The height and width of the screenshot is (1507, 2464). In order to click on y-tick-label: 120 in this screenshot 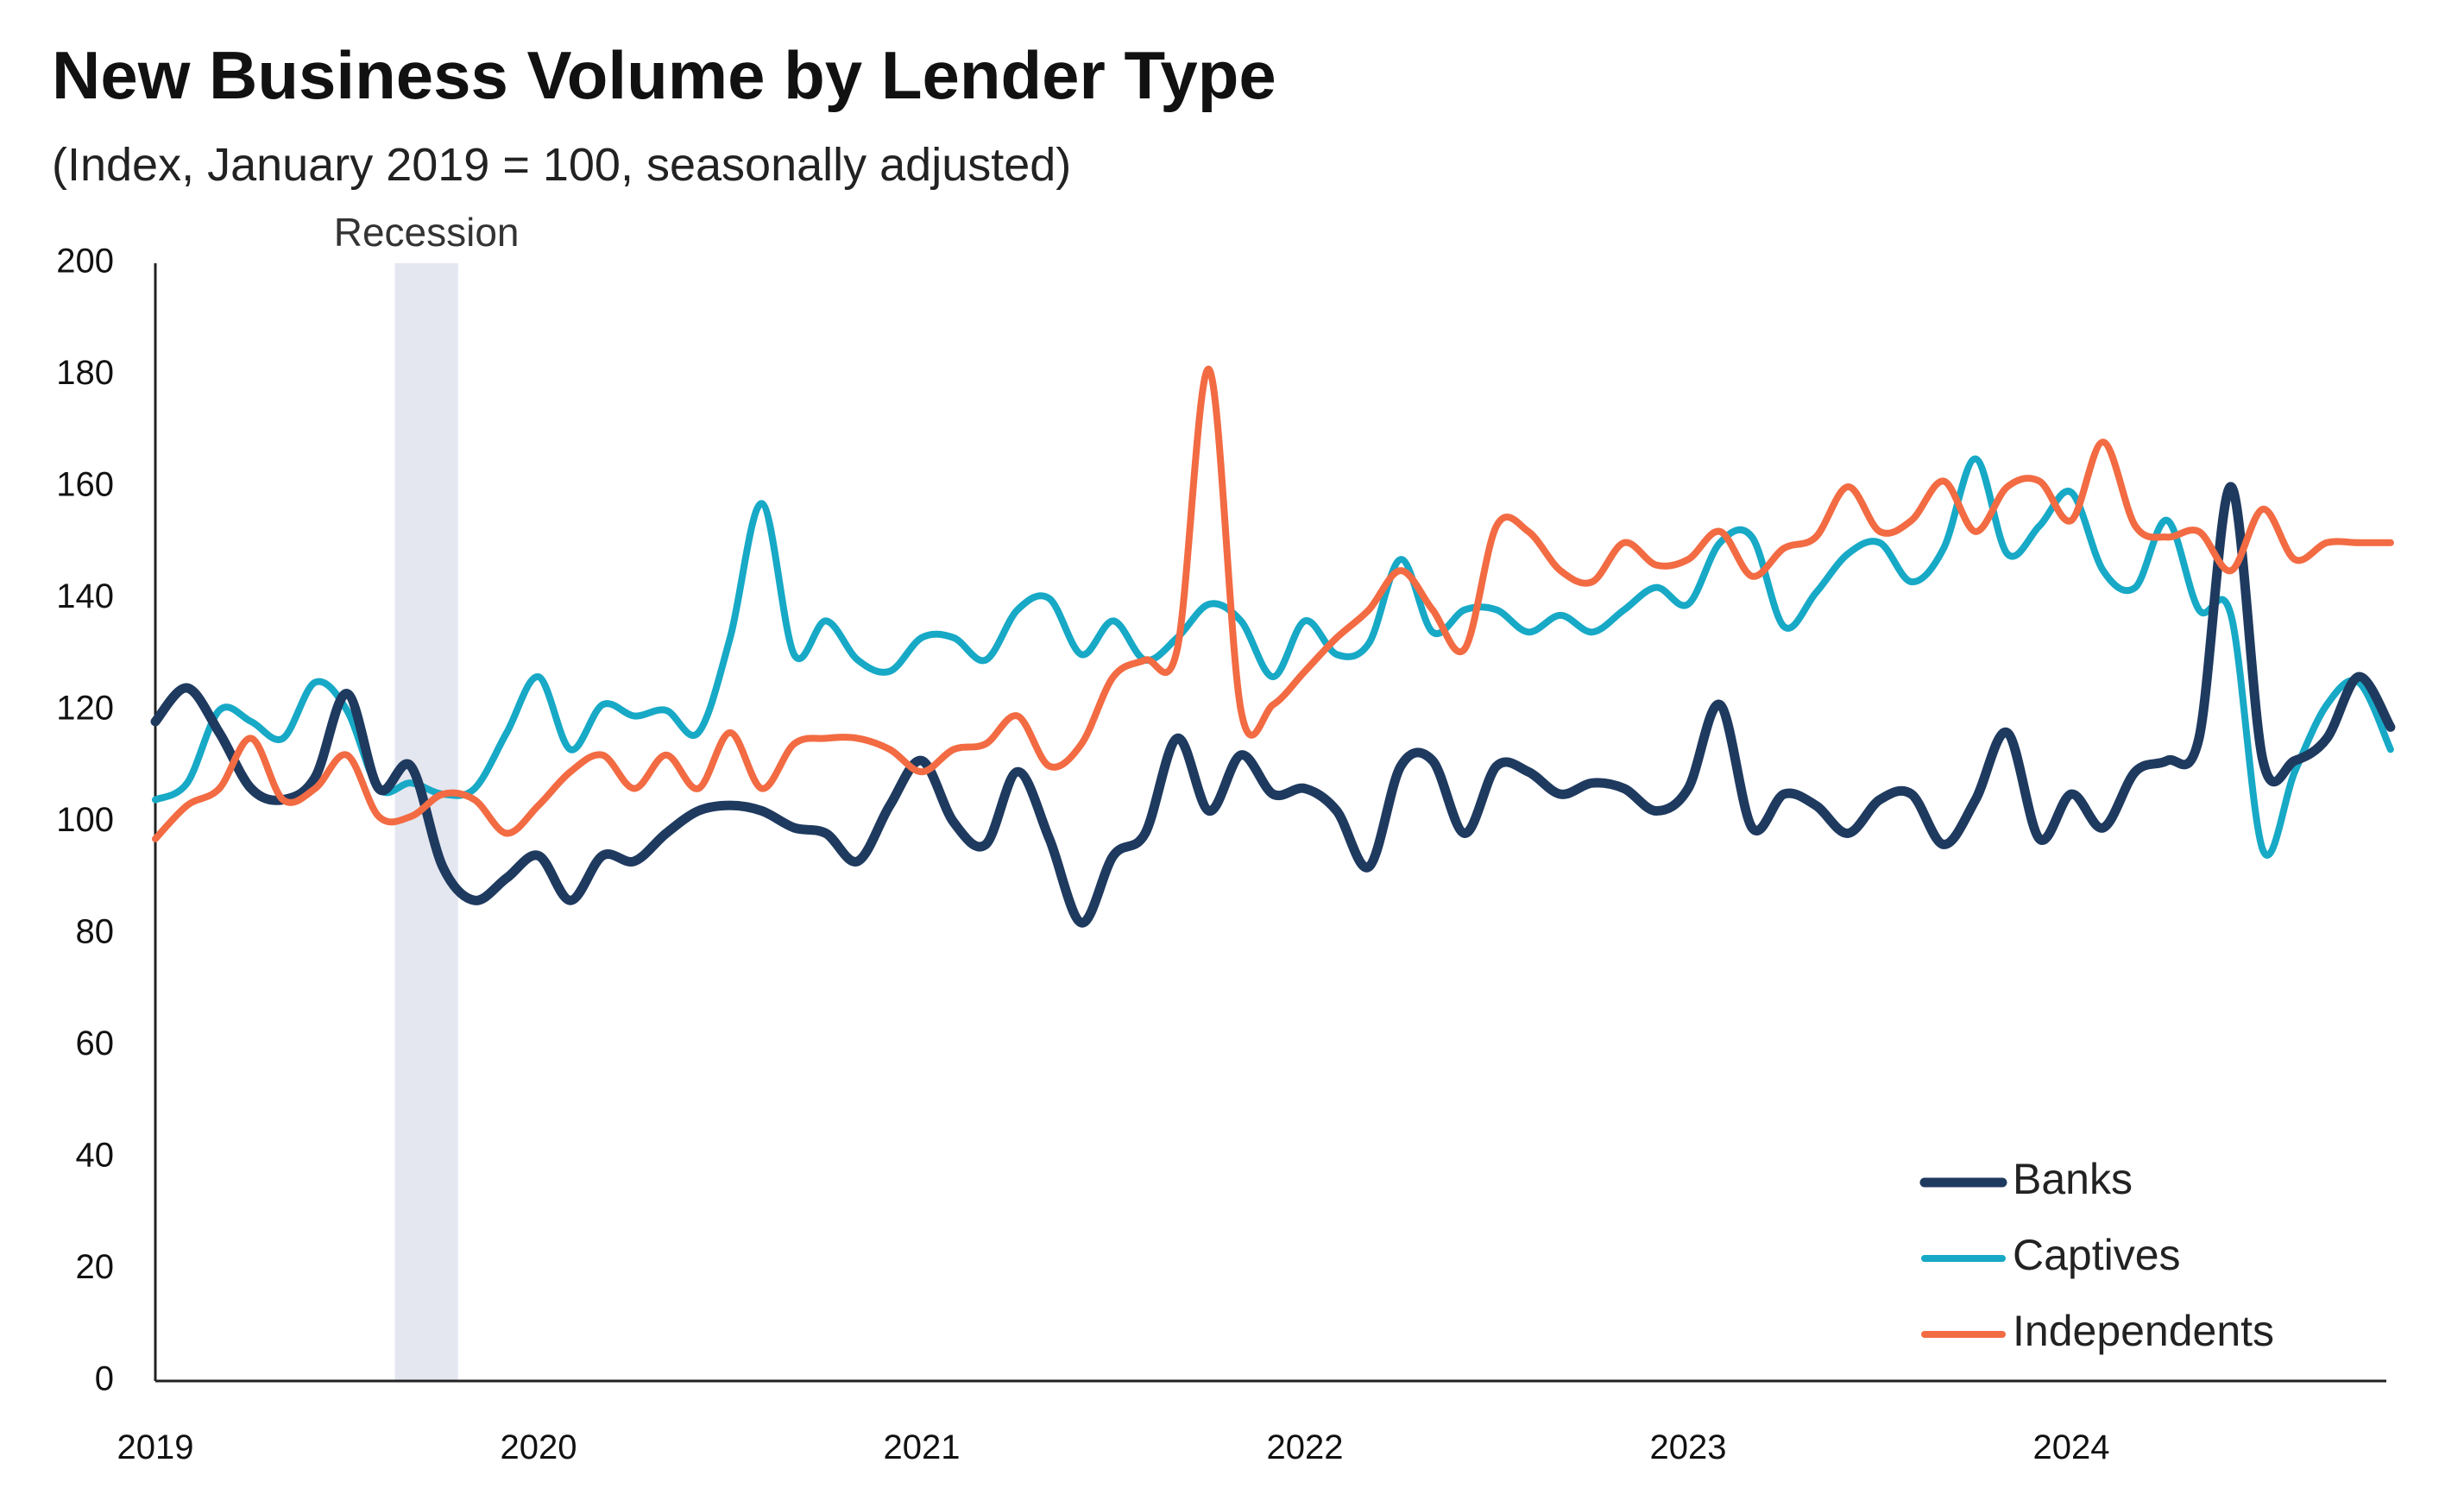, I will do `click(85, 709)`.